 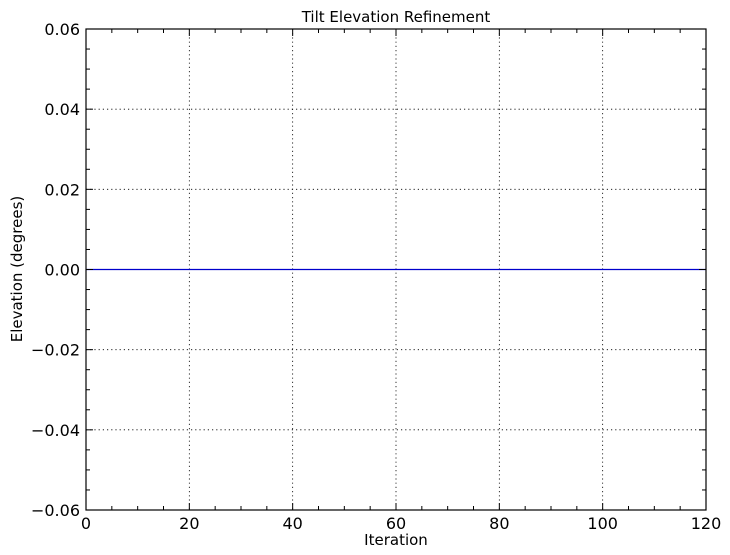 What do you see at coordinates (292, 523) in the screenshot?
I see `x-tick-label: 40` at bounding box center [292, 523].